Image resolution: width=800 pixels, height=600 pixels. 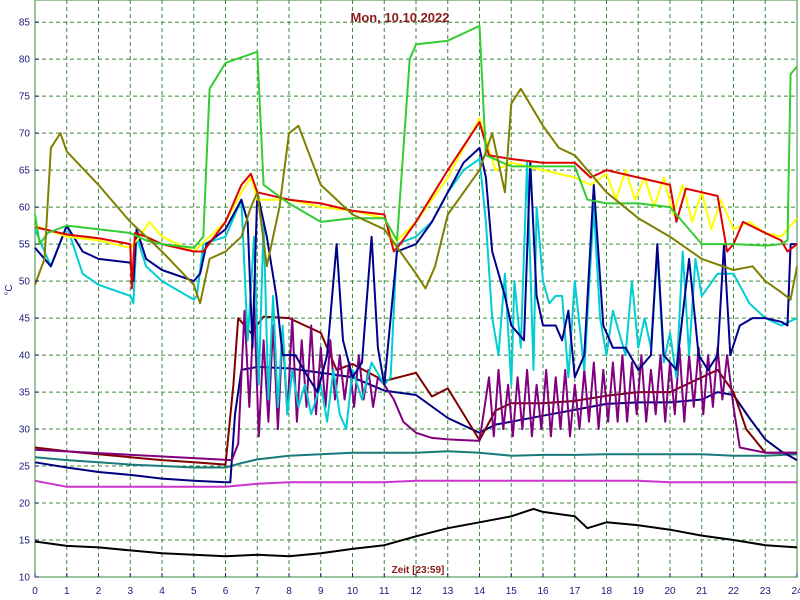 What do you see at coordinates (400, 17) in the screenshot?
I see `chart-title: Mon, 10.10.2022` at bounding box center [400, 17].